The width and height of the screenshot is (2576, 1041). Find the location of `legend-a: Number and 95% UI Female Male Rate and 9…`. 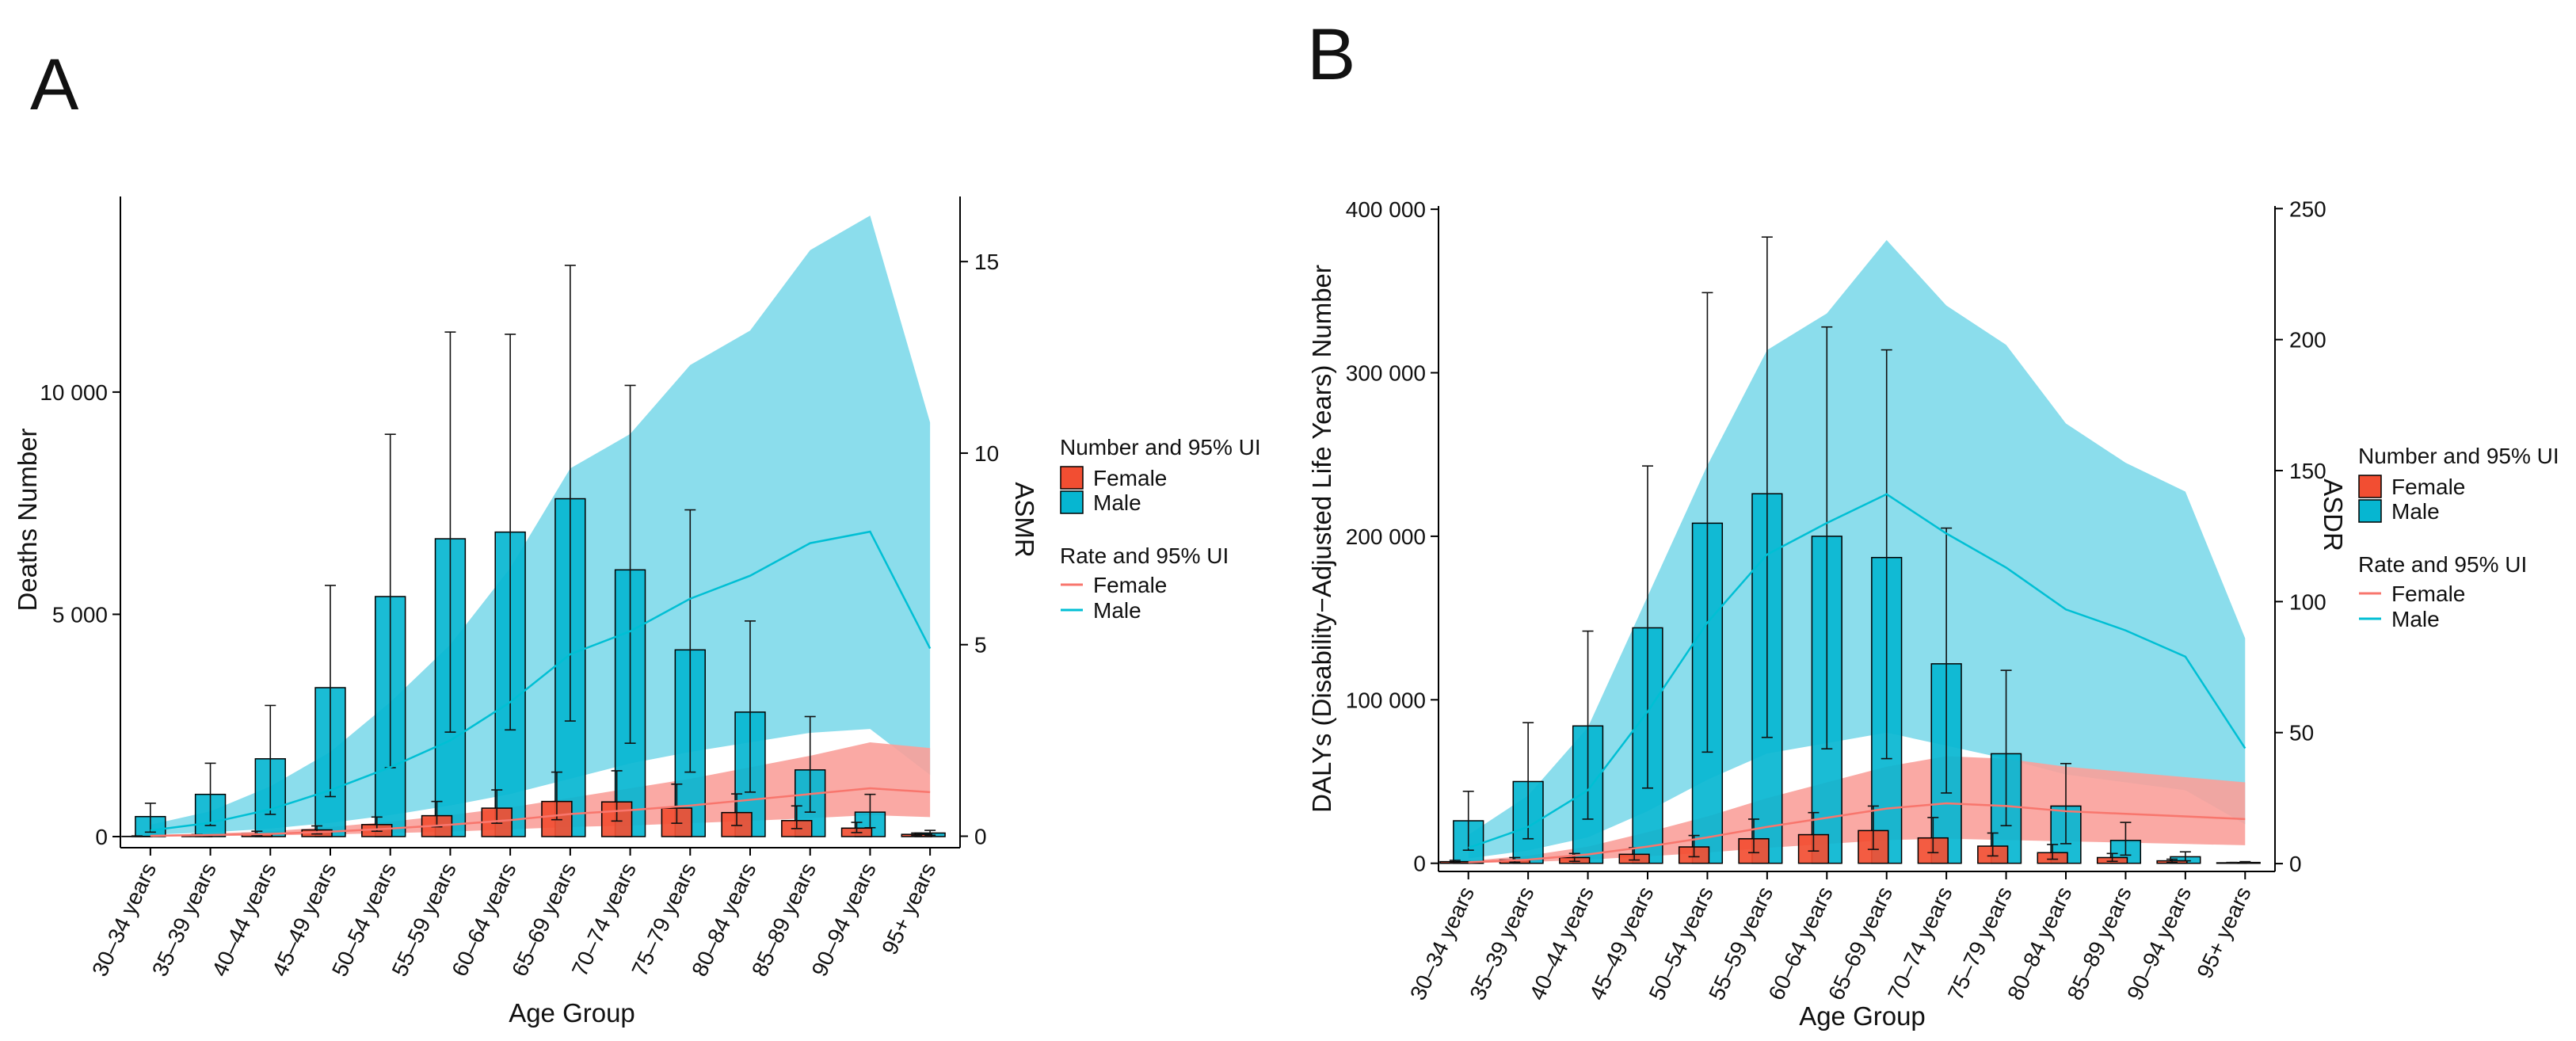

legend-a: Number and 95% UI Female Male Rate and 9… is located at coordinates (1160, 529).